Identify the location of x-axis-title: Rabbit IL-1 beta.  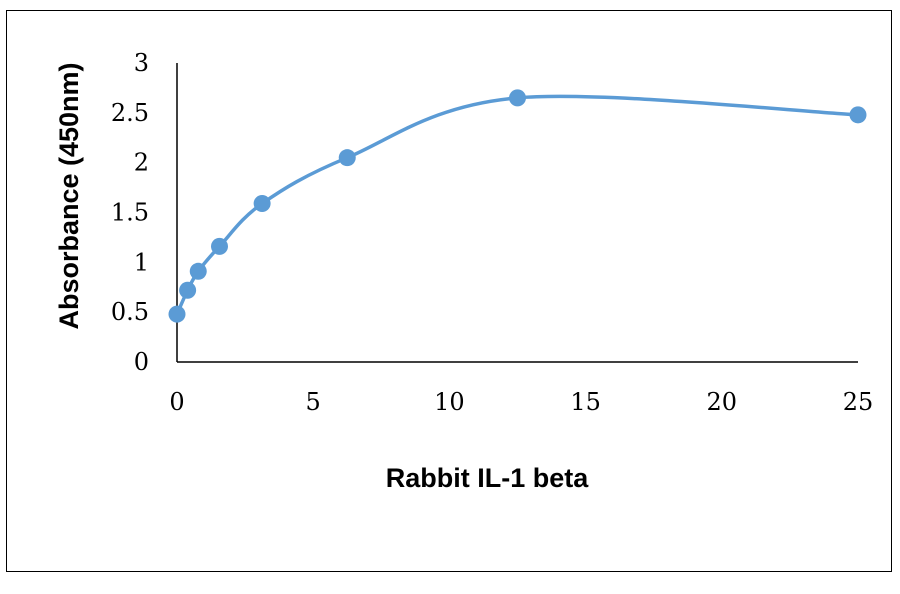
(487, 478).